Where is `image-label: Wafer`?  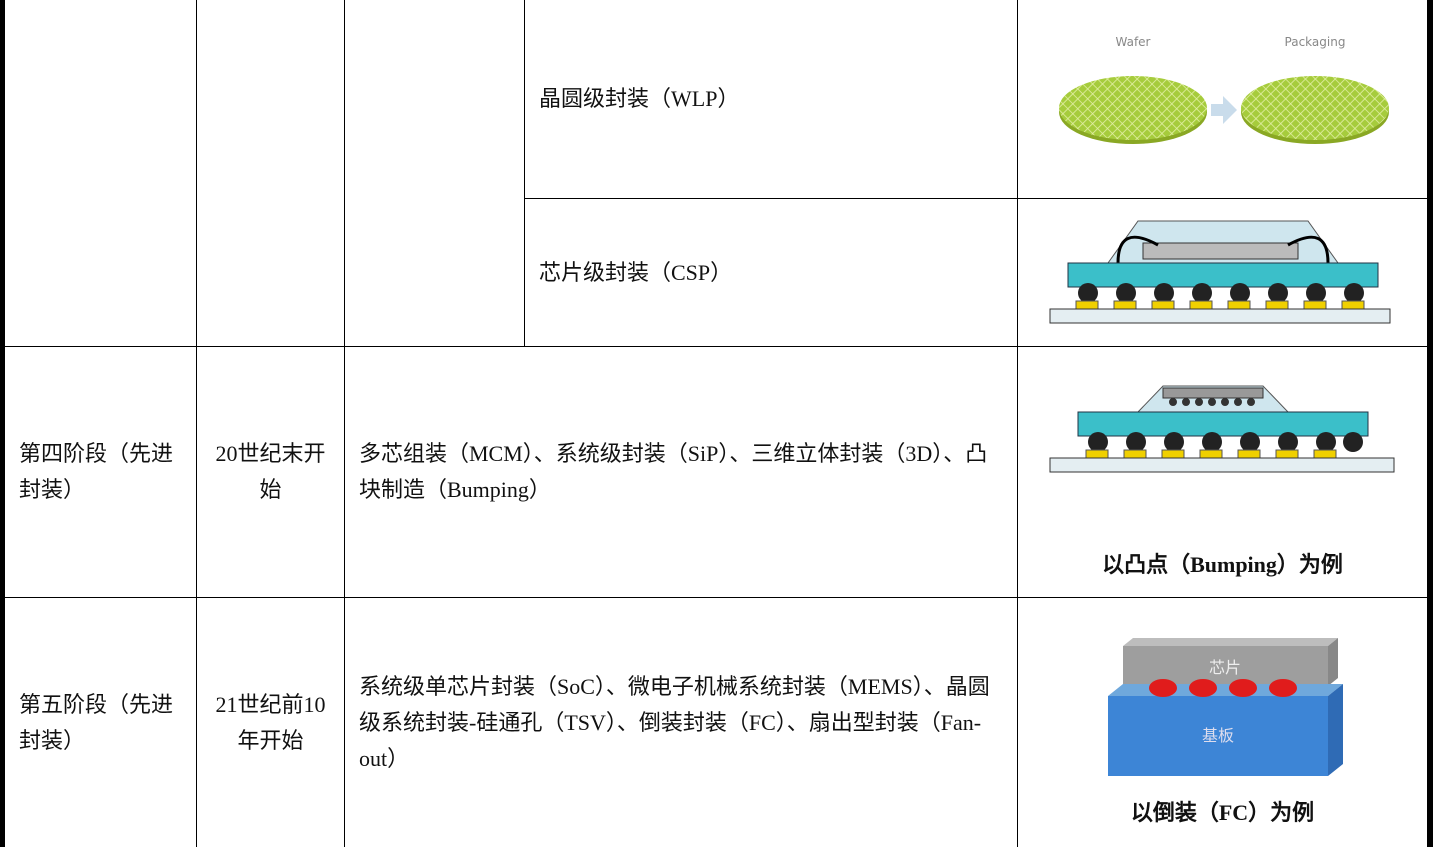
image-label: Wafer is located at coordinates (1132, 42).